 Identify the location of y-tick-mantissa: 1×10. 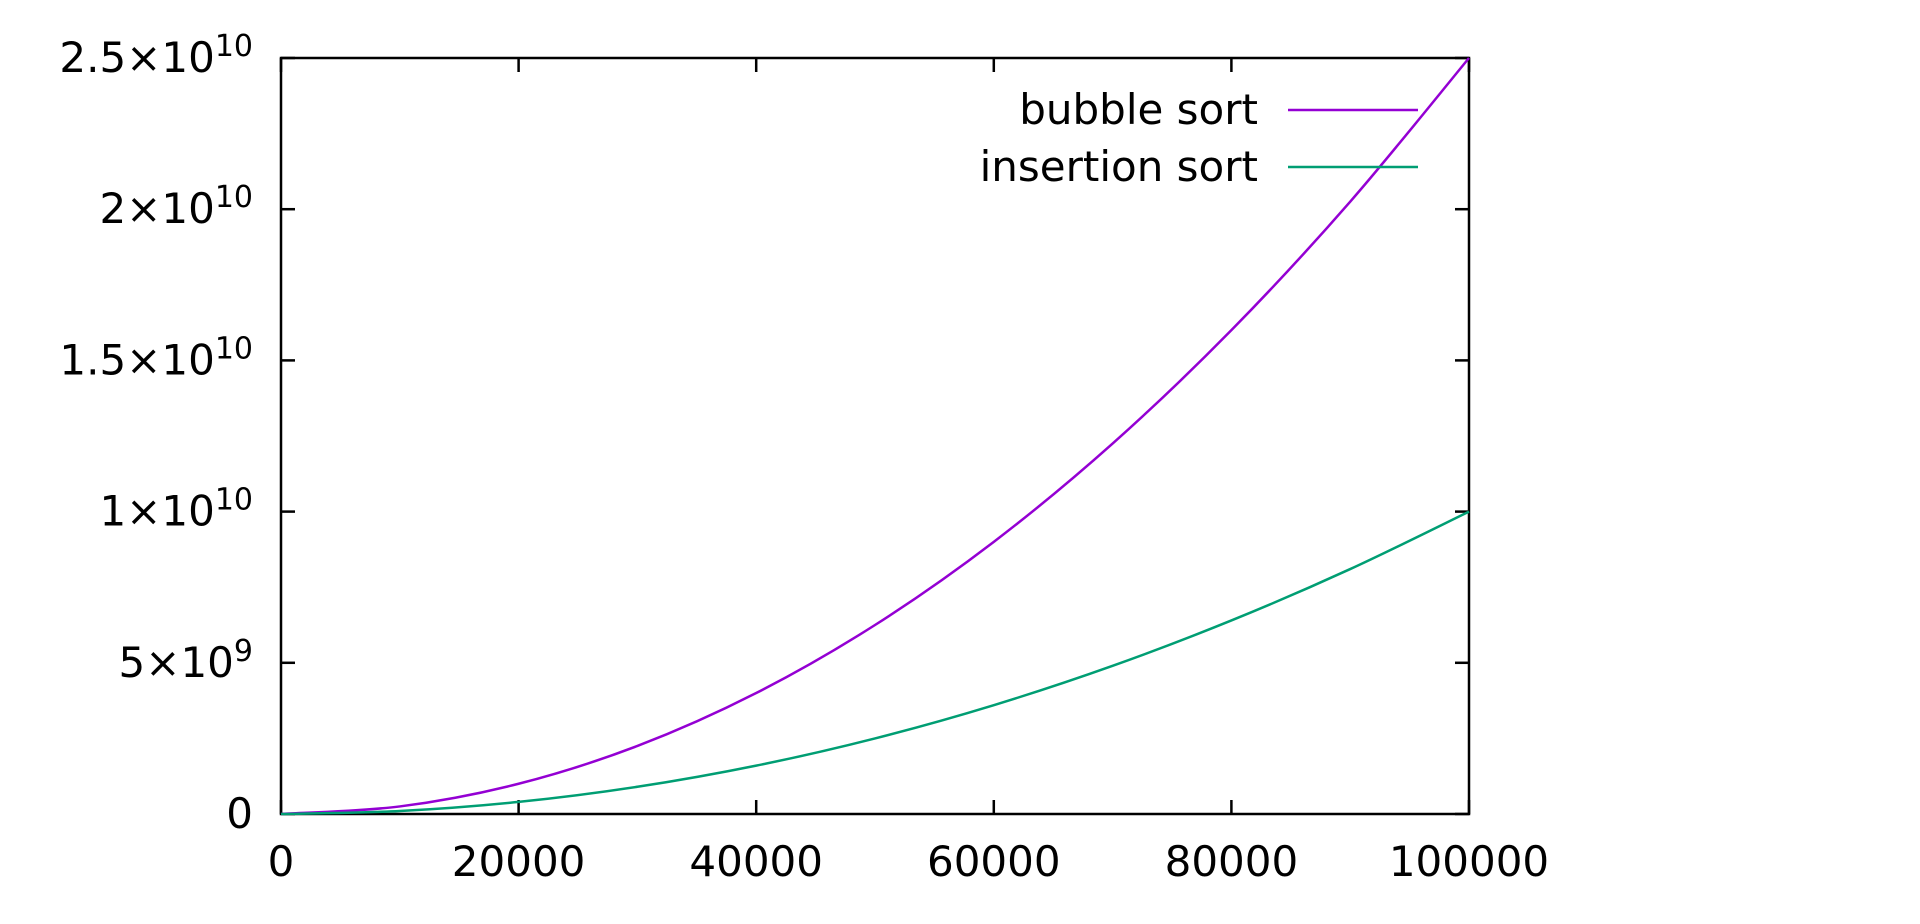
(156, 511).